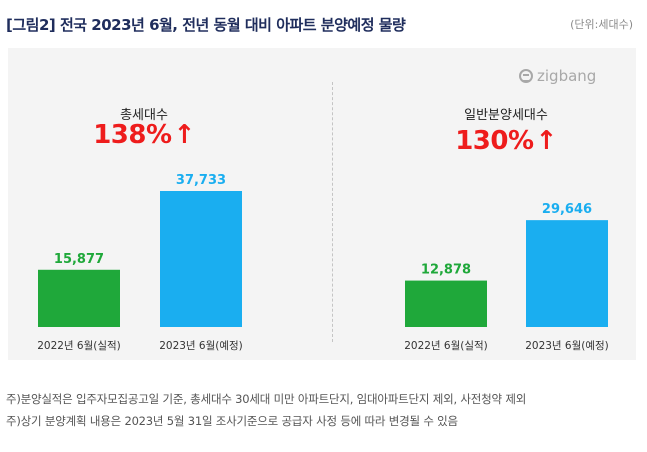 Image resolution: width=647 pixels, height=452 pixels. Describe the element at coordinates (567, 209) in the screenshot. I see `value-label-1-1: 29,646` at that location.